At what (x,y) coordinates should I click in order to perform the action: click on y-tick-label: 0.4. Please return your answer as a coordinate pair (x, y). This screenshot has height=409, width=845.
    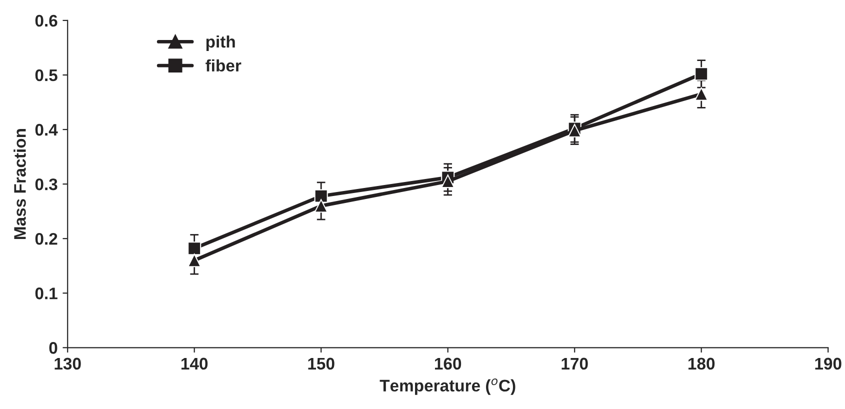
    Looking at the image, I should click on (46, 130).